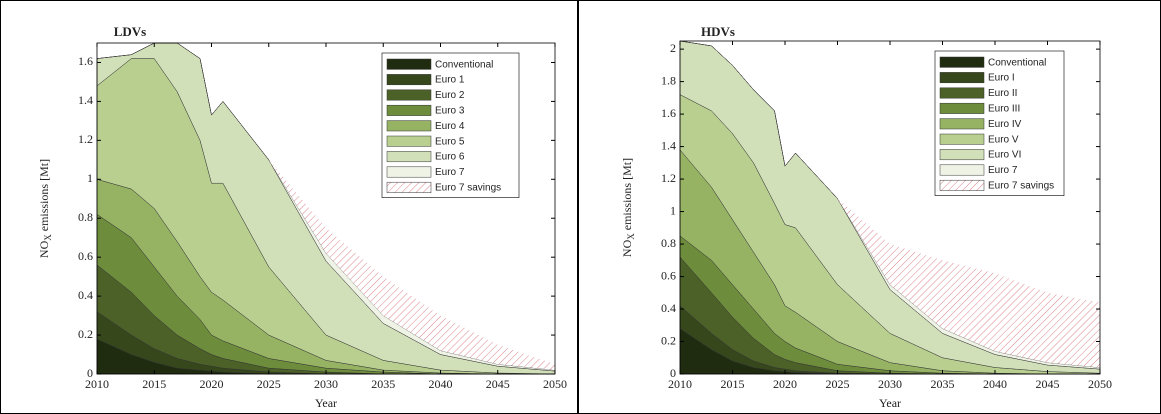  I want to click on y-tick-label: 2, so click(673, 48).